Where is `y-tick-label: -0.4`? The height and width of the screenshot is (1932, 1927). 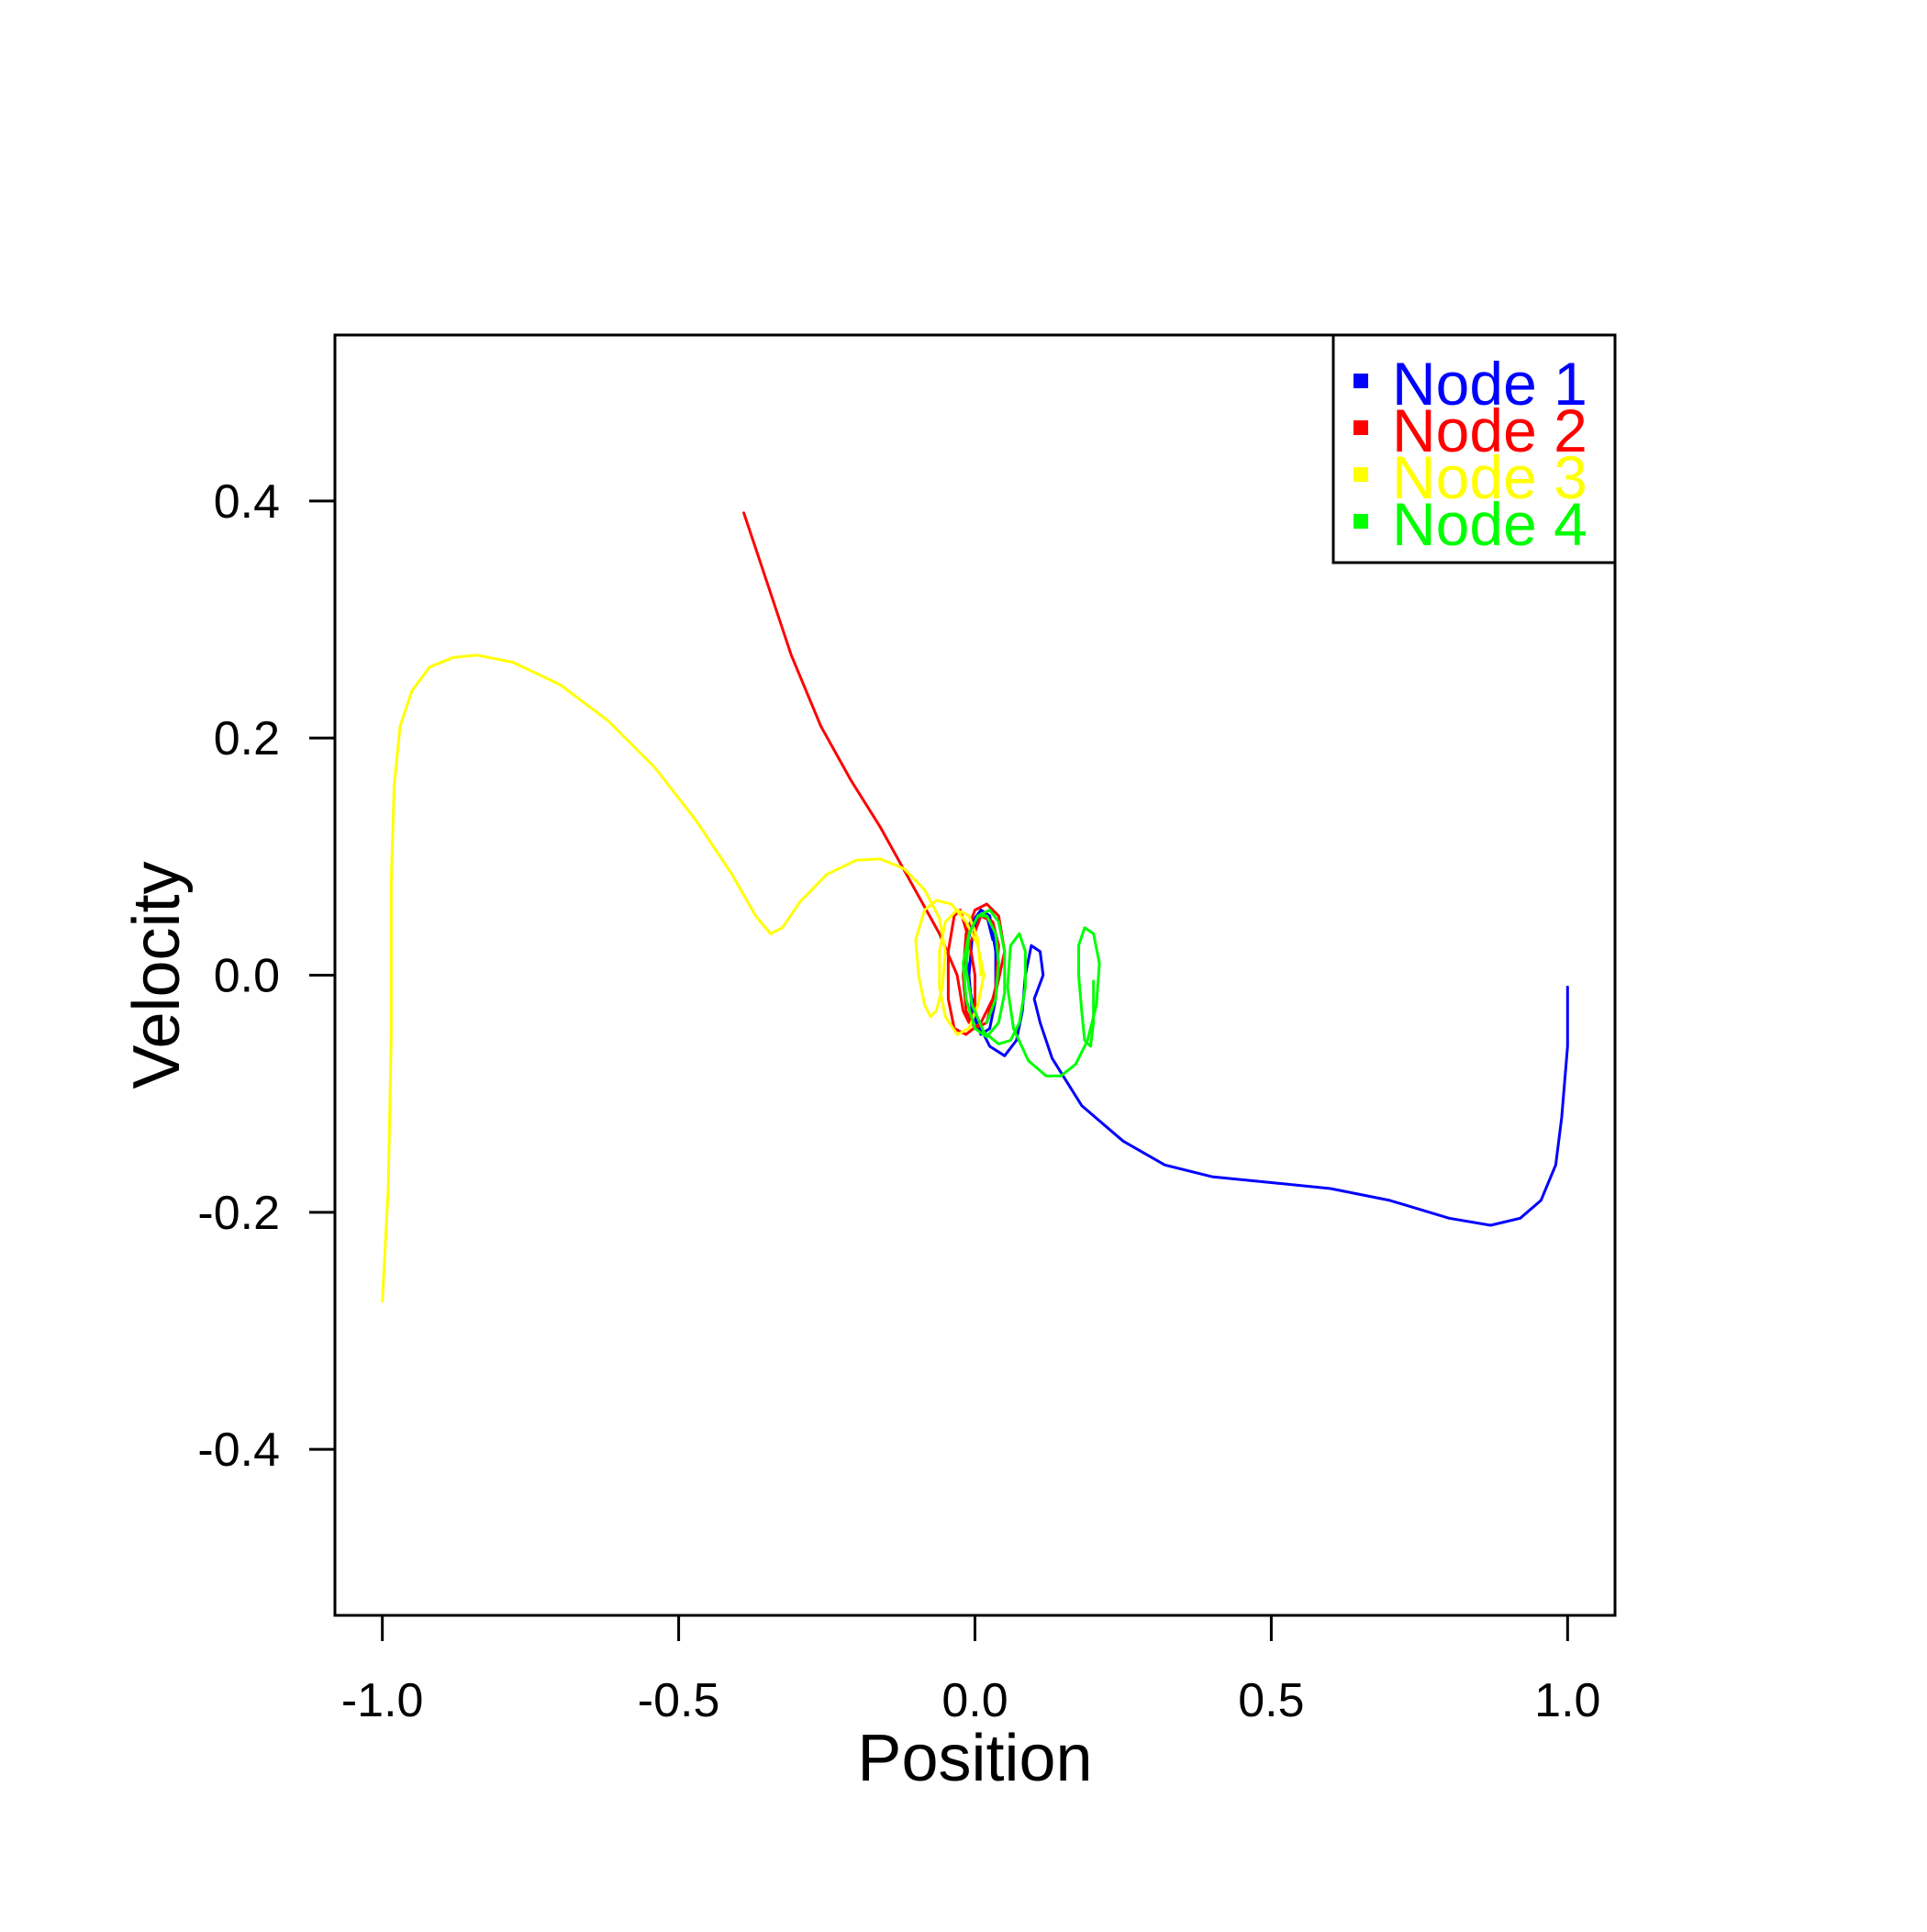 y-tick-label: -0.4 is located at coordinates (239, 1450).